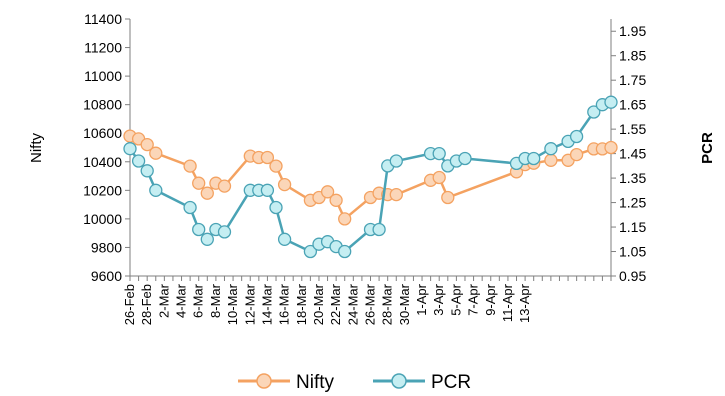  What do you see at coordinates (352, 304) in the screenshot?
I see `x-tick-label: 24-Mar` at bounding box center [352, 304].